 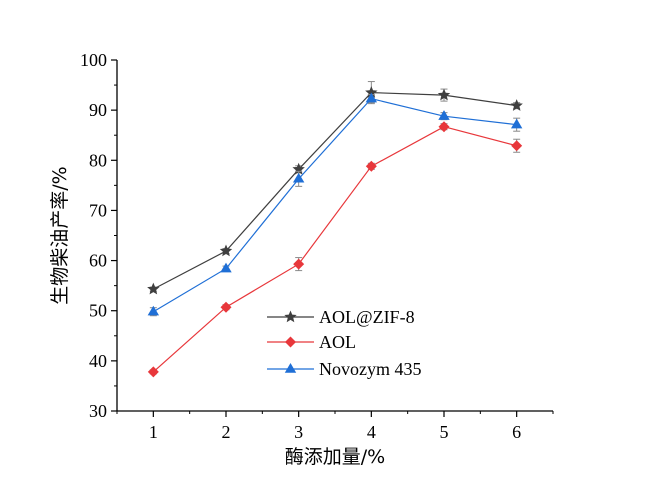 What do you see at coordinates (98, 210) in the screenshot?
I see `y-tick-label: 70` at bounding box center [98, 210].